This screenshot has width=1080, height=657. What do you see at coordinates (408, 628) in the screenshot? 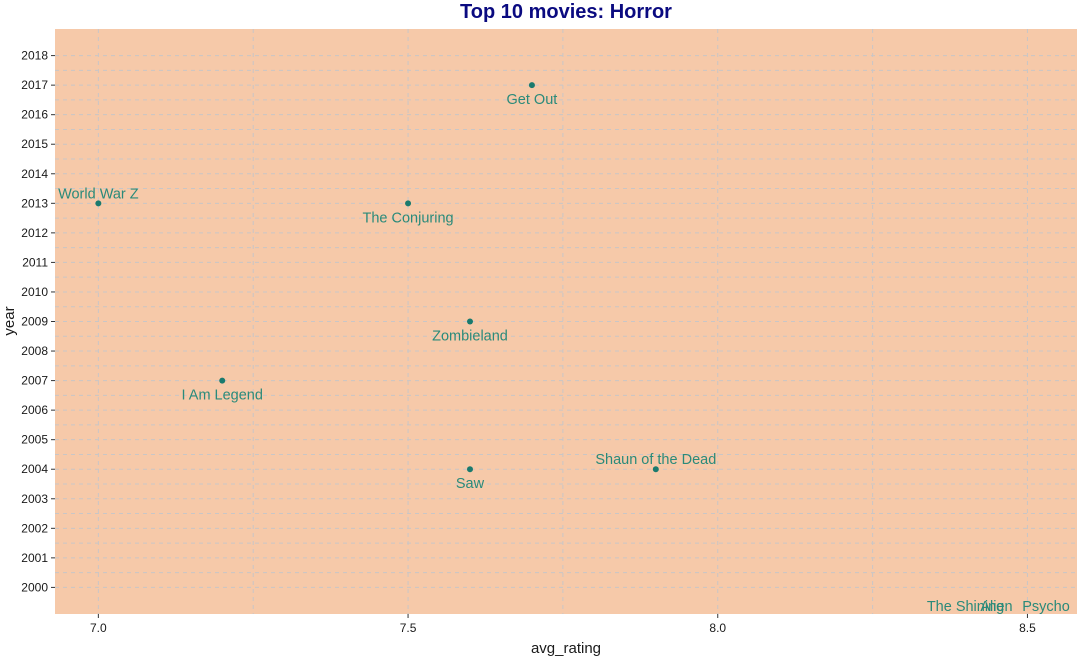
I see `x-tick-label: 7.5` at bounding box center [408, 628].